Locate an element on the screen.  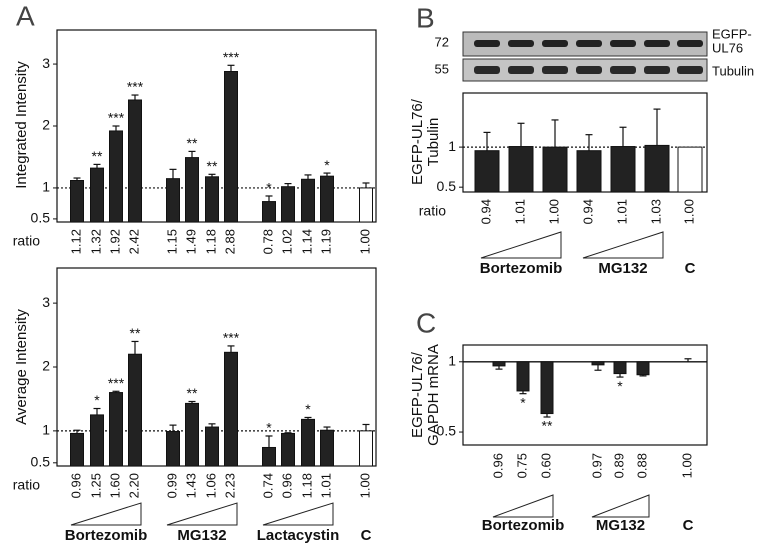
panel-letter: C is located at coordinates (426, 322).